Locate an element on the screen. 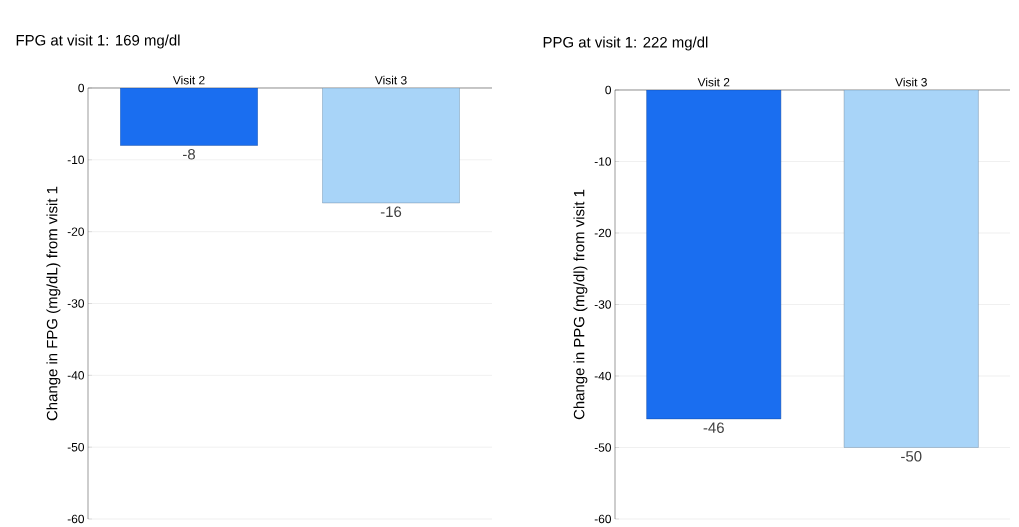 This screenshot has width=1019, height=527. y-axis-title: Change in PPG (mg/dl) from visit 1 is located at coordinates (580, 305).